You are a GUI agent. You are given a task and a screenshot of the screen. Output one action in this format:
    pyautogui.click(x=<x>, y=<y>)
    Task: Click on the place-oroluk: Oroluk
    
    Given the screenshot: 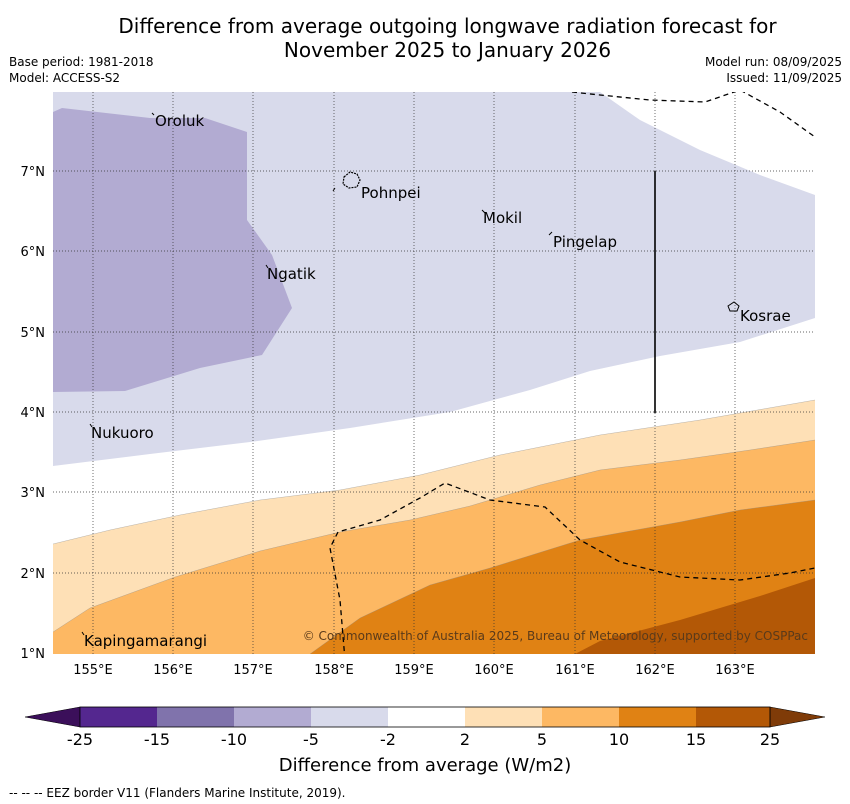 What is the action you would take?
    pyautogui.click(x=179, y=121)
    